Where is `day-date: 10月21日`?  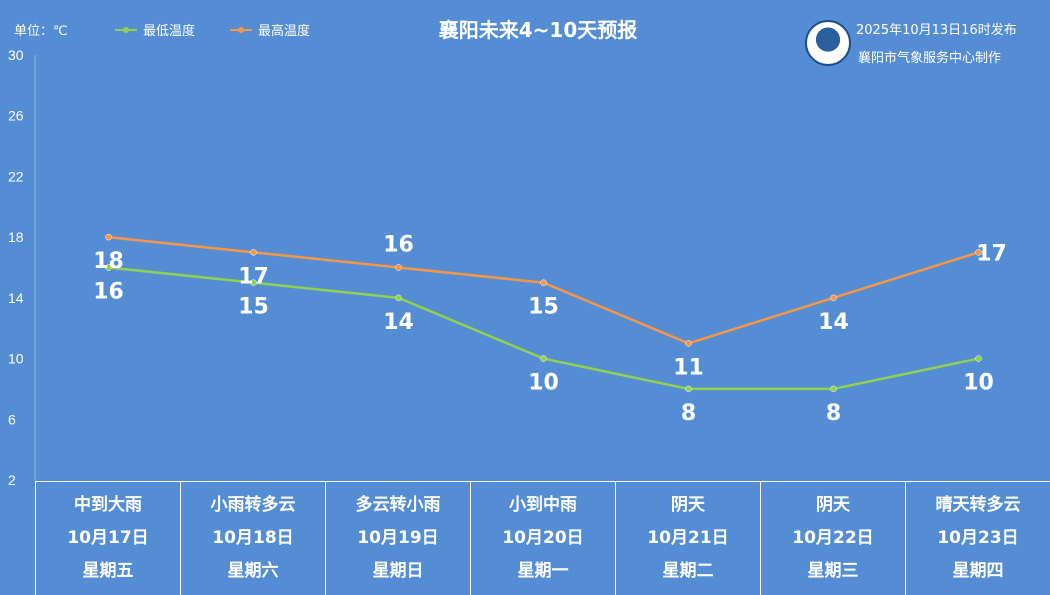 day-date: 10月21日 is located at coordinates (688, 538).